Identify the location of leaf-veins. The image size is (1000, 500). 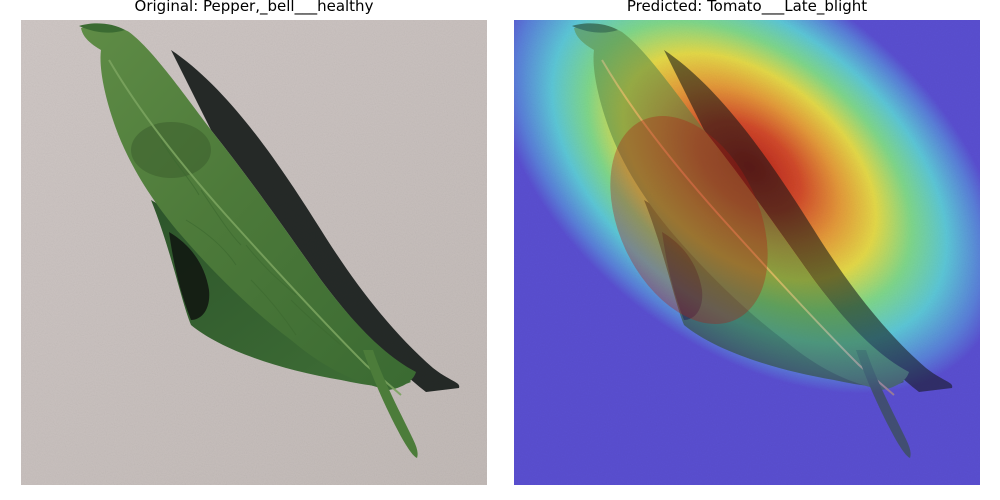
(251, 242).